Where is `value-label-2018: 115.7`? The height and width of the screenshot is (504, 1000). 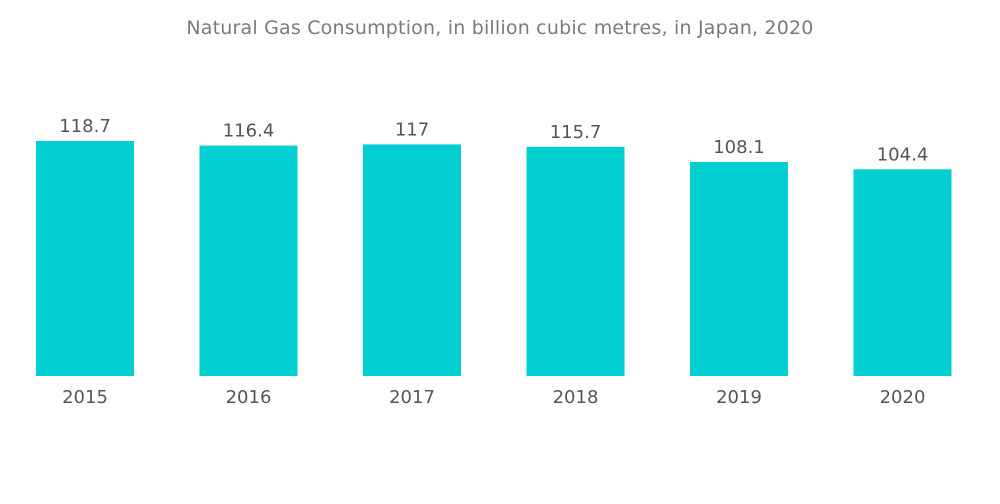
value-label-2018: 115.7 is located at coordinates (576, 132).